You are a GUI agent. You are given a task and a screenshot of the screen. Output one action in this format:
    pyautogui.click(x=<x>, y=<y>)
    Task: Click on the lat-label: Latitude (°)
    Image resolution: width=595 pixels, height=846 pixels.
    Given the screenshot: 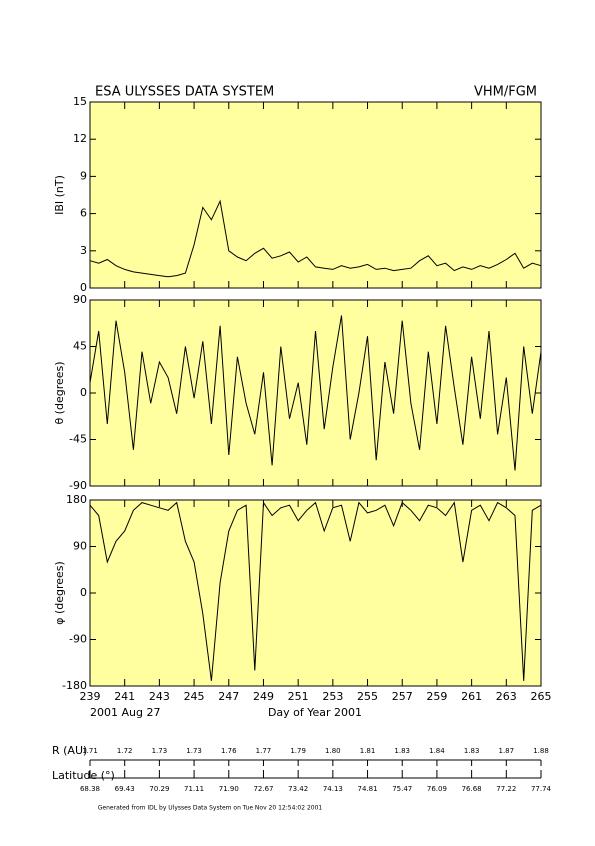 What is the action you would take?
    pyautogui.click(x=83, y=775)
    